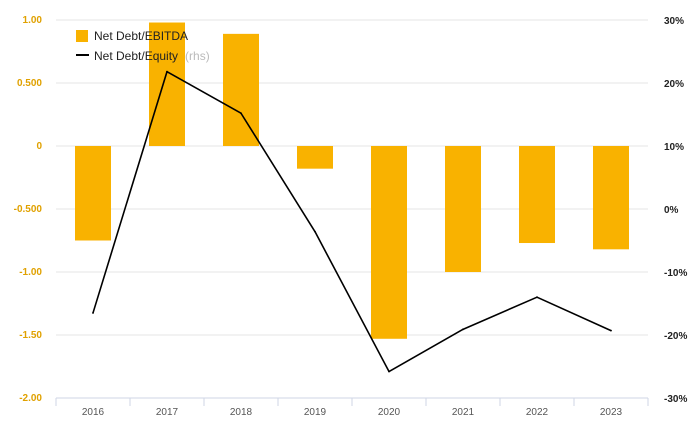 The height and width of the screenshot is (433, 700). Describe the element at coordinates (141, 36) in the screenshot. I see `legend-bar-label: Net Debt/EBITDA` at that location.